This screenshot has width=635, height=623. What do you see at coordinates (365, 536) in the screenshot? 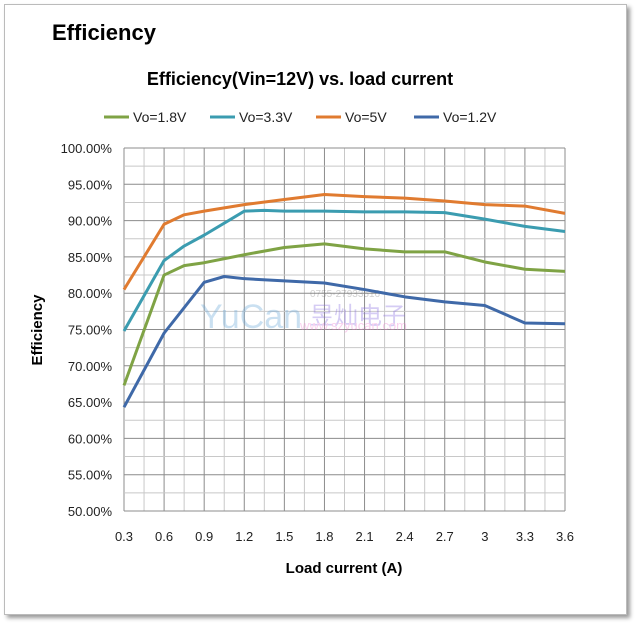
I see `x-tick-label: 2.1` at bounding box center [365, 536].